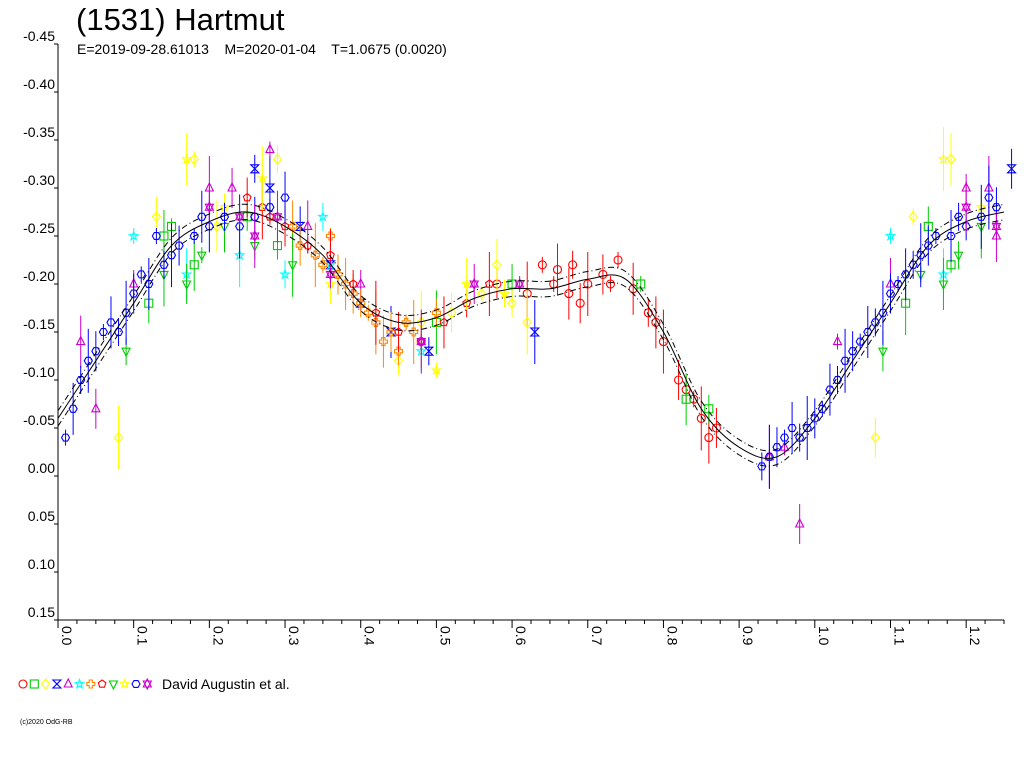  What do you see at coordinates (370, 636) in the screenshot?
I see `x-tick-label: 0.4` at bounding box center [370, 636].